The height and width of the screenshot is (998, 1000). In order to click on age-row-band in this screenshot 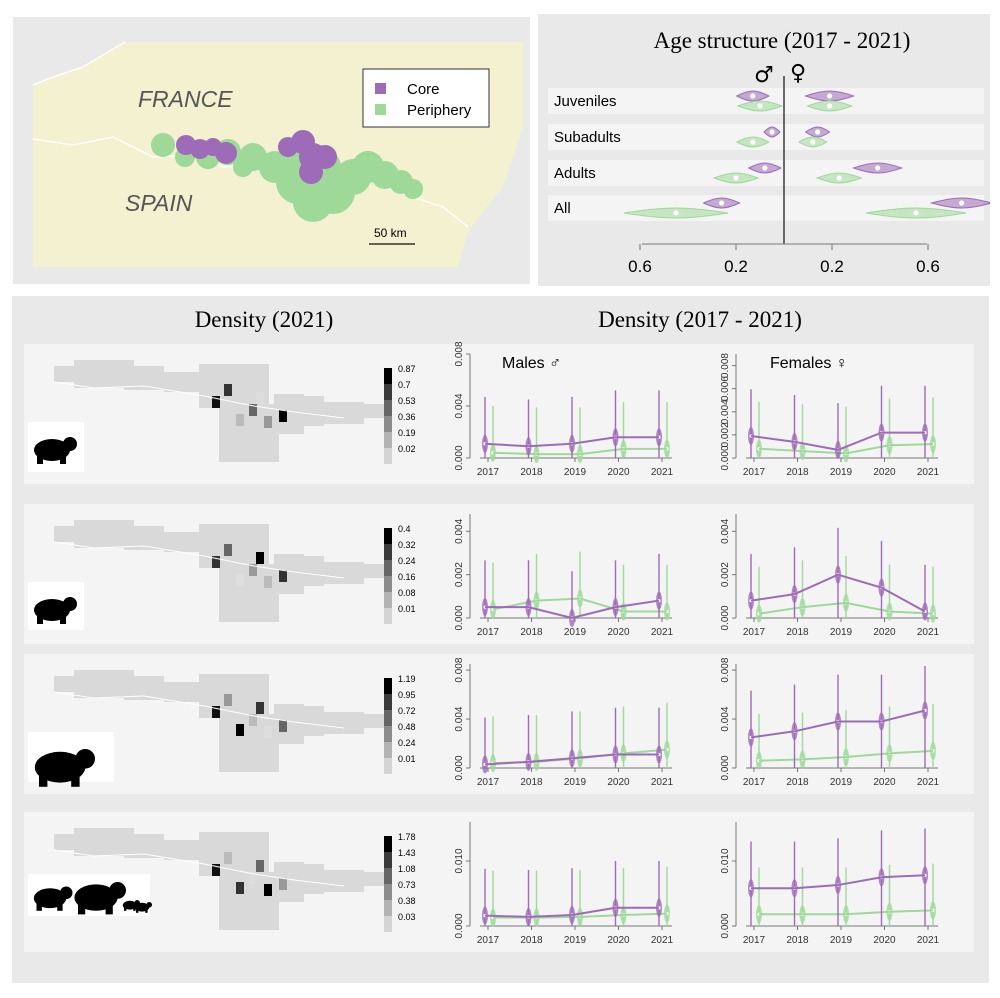, I will do `click(766, 137)`.